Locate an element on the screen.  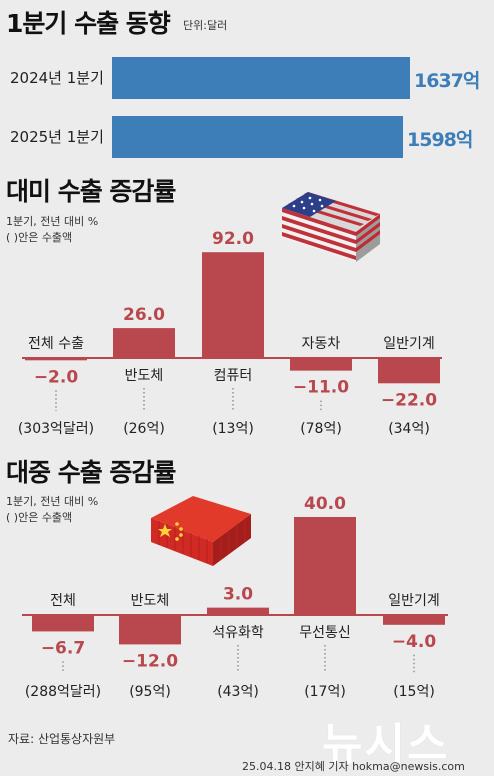
total-value-2025: 1598억 is located at coordinates (440, 140).